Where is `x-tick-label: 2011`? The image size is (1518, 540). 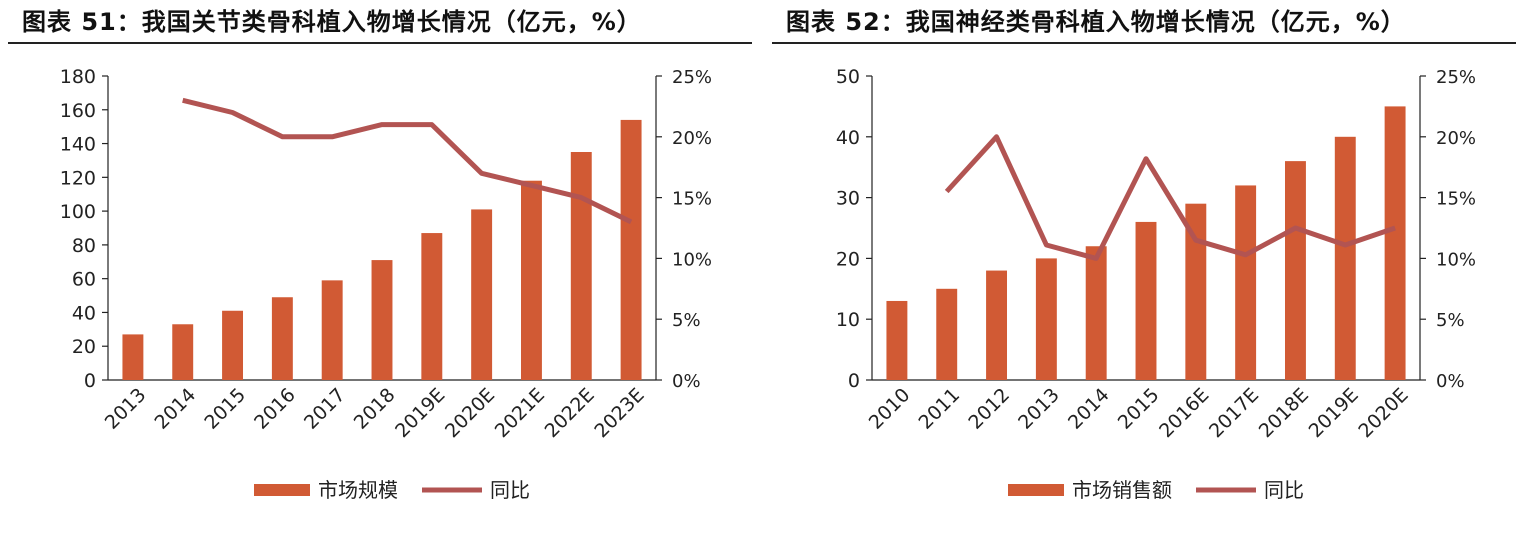
x-tick-label: 2011 is located at coordinates (940, 409).